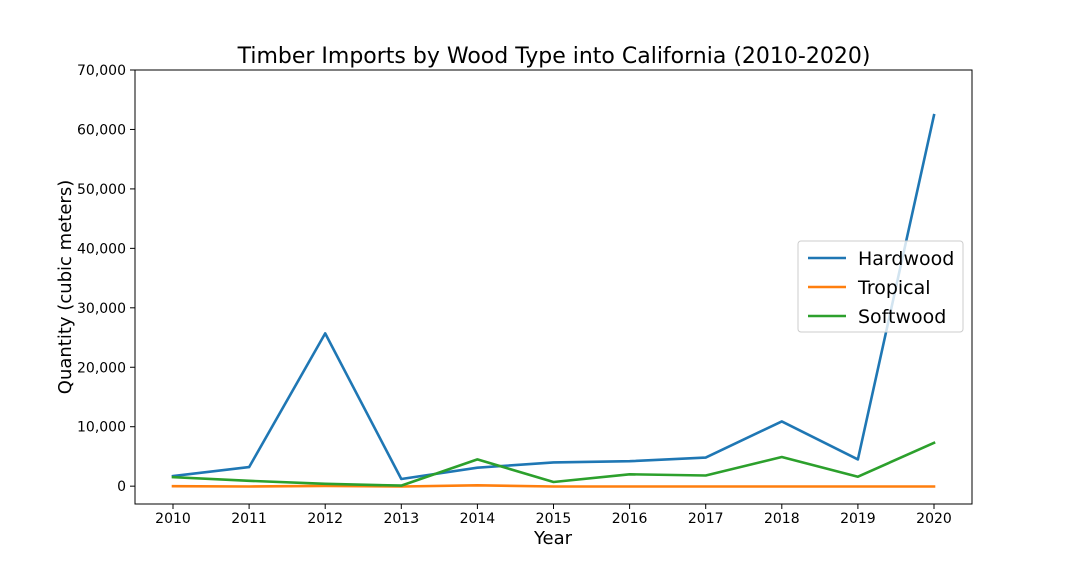 The width and height of the screenshot is (1080, 576). What do you see at coordinates (101, 130) in the screenshot?
I see `y-tick-label: 60,000` at bounding box center [101, 130].